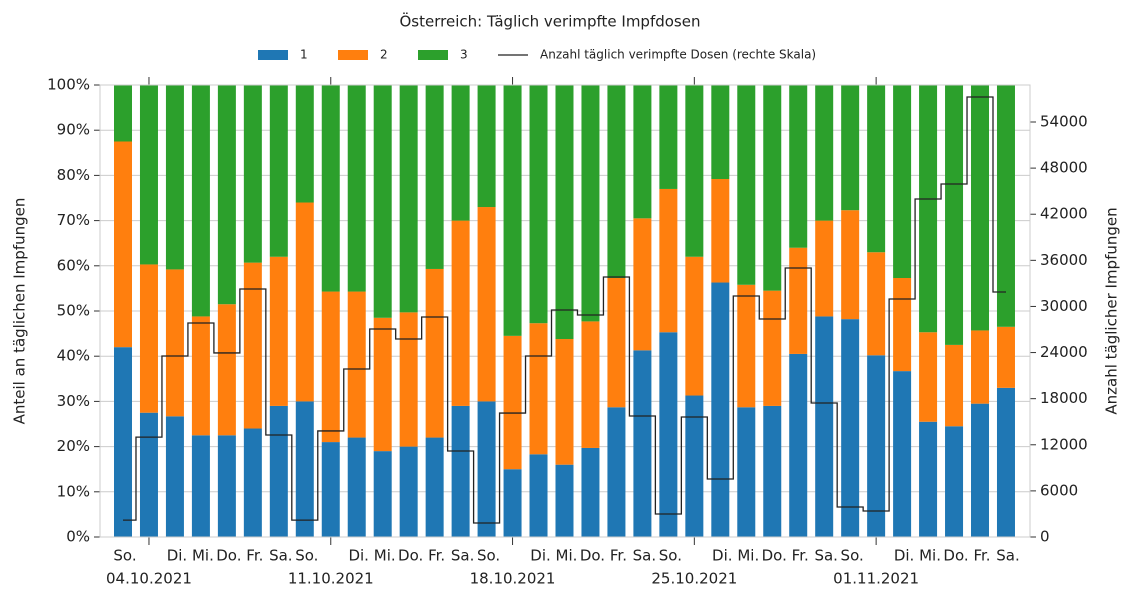 This screenshot has width=1134, height=602. Describe the element at coordinates (304, 55) in the screenshot. I see `legend-label: 1` at that location.